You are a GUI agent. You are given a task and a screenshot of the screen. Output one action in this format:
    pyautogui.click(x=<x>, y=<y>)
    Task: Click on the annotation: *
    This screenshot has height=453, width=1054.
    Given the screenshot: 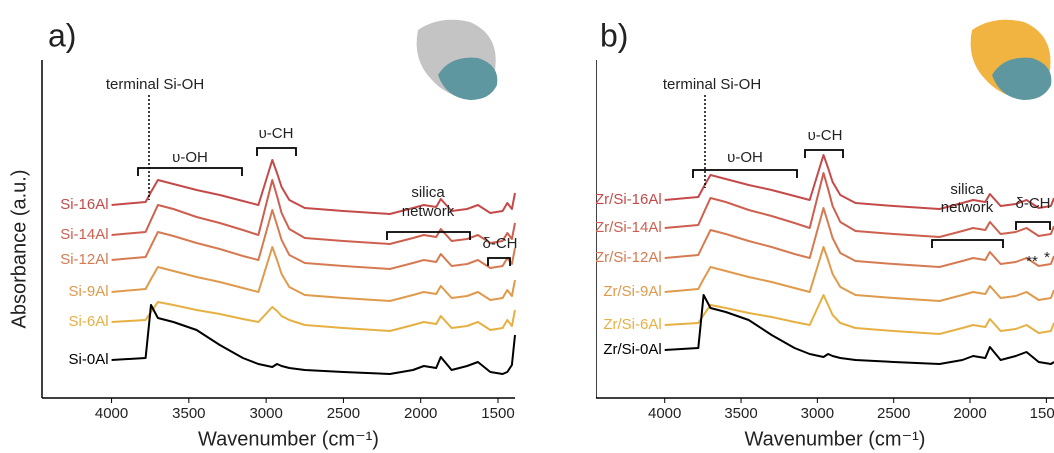 What is the action you would take?
    pyautogui.click(x=1047, y=257)
    